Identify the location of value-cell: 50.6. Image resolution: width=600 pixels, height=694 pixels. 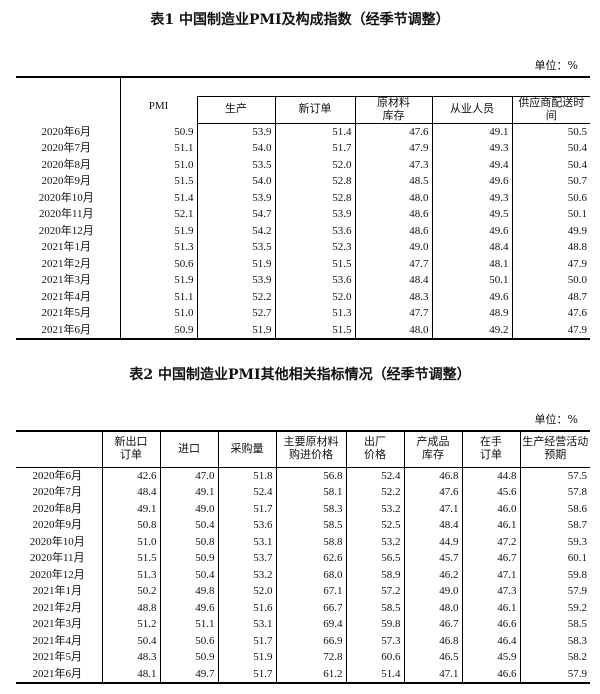
(188, 640).